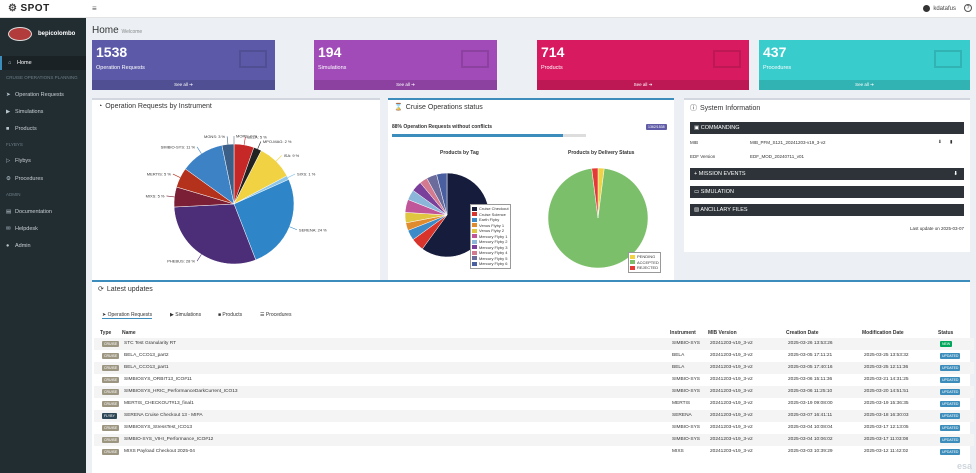  Describe the element at coordinates (43, 179) in the screenshot. I see `sidebar-item-procedures: ⚙ Procedures` at that location.